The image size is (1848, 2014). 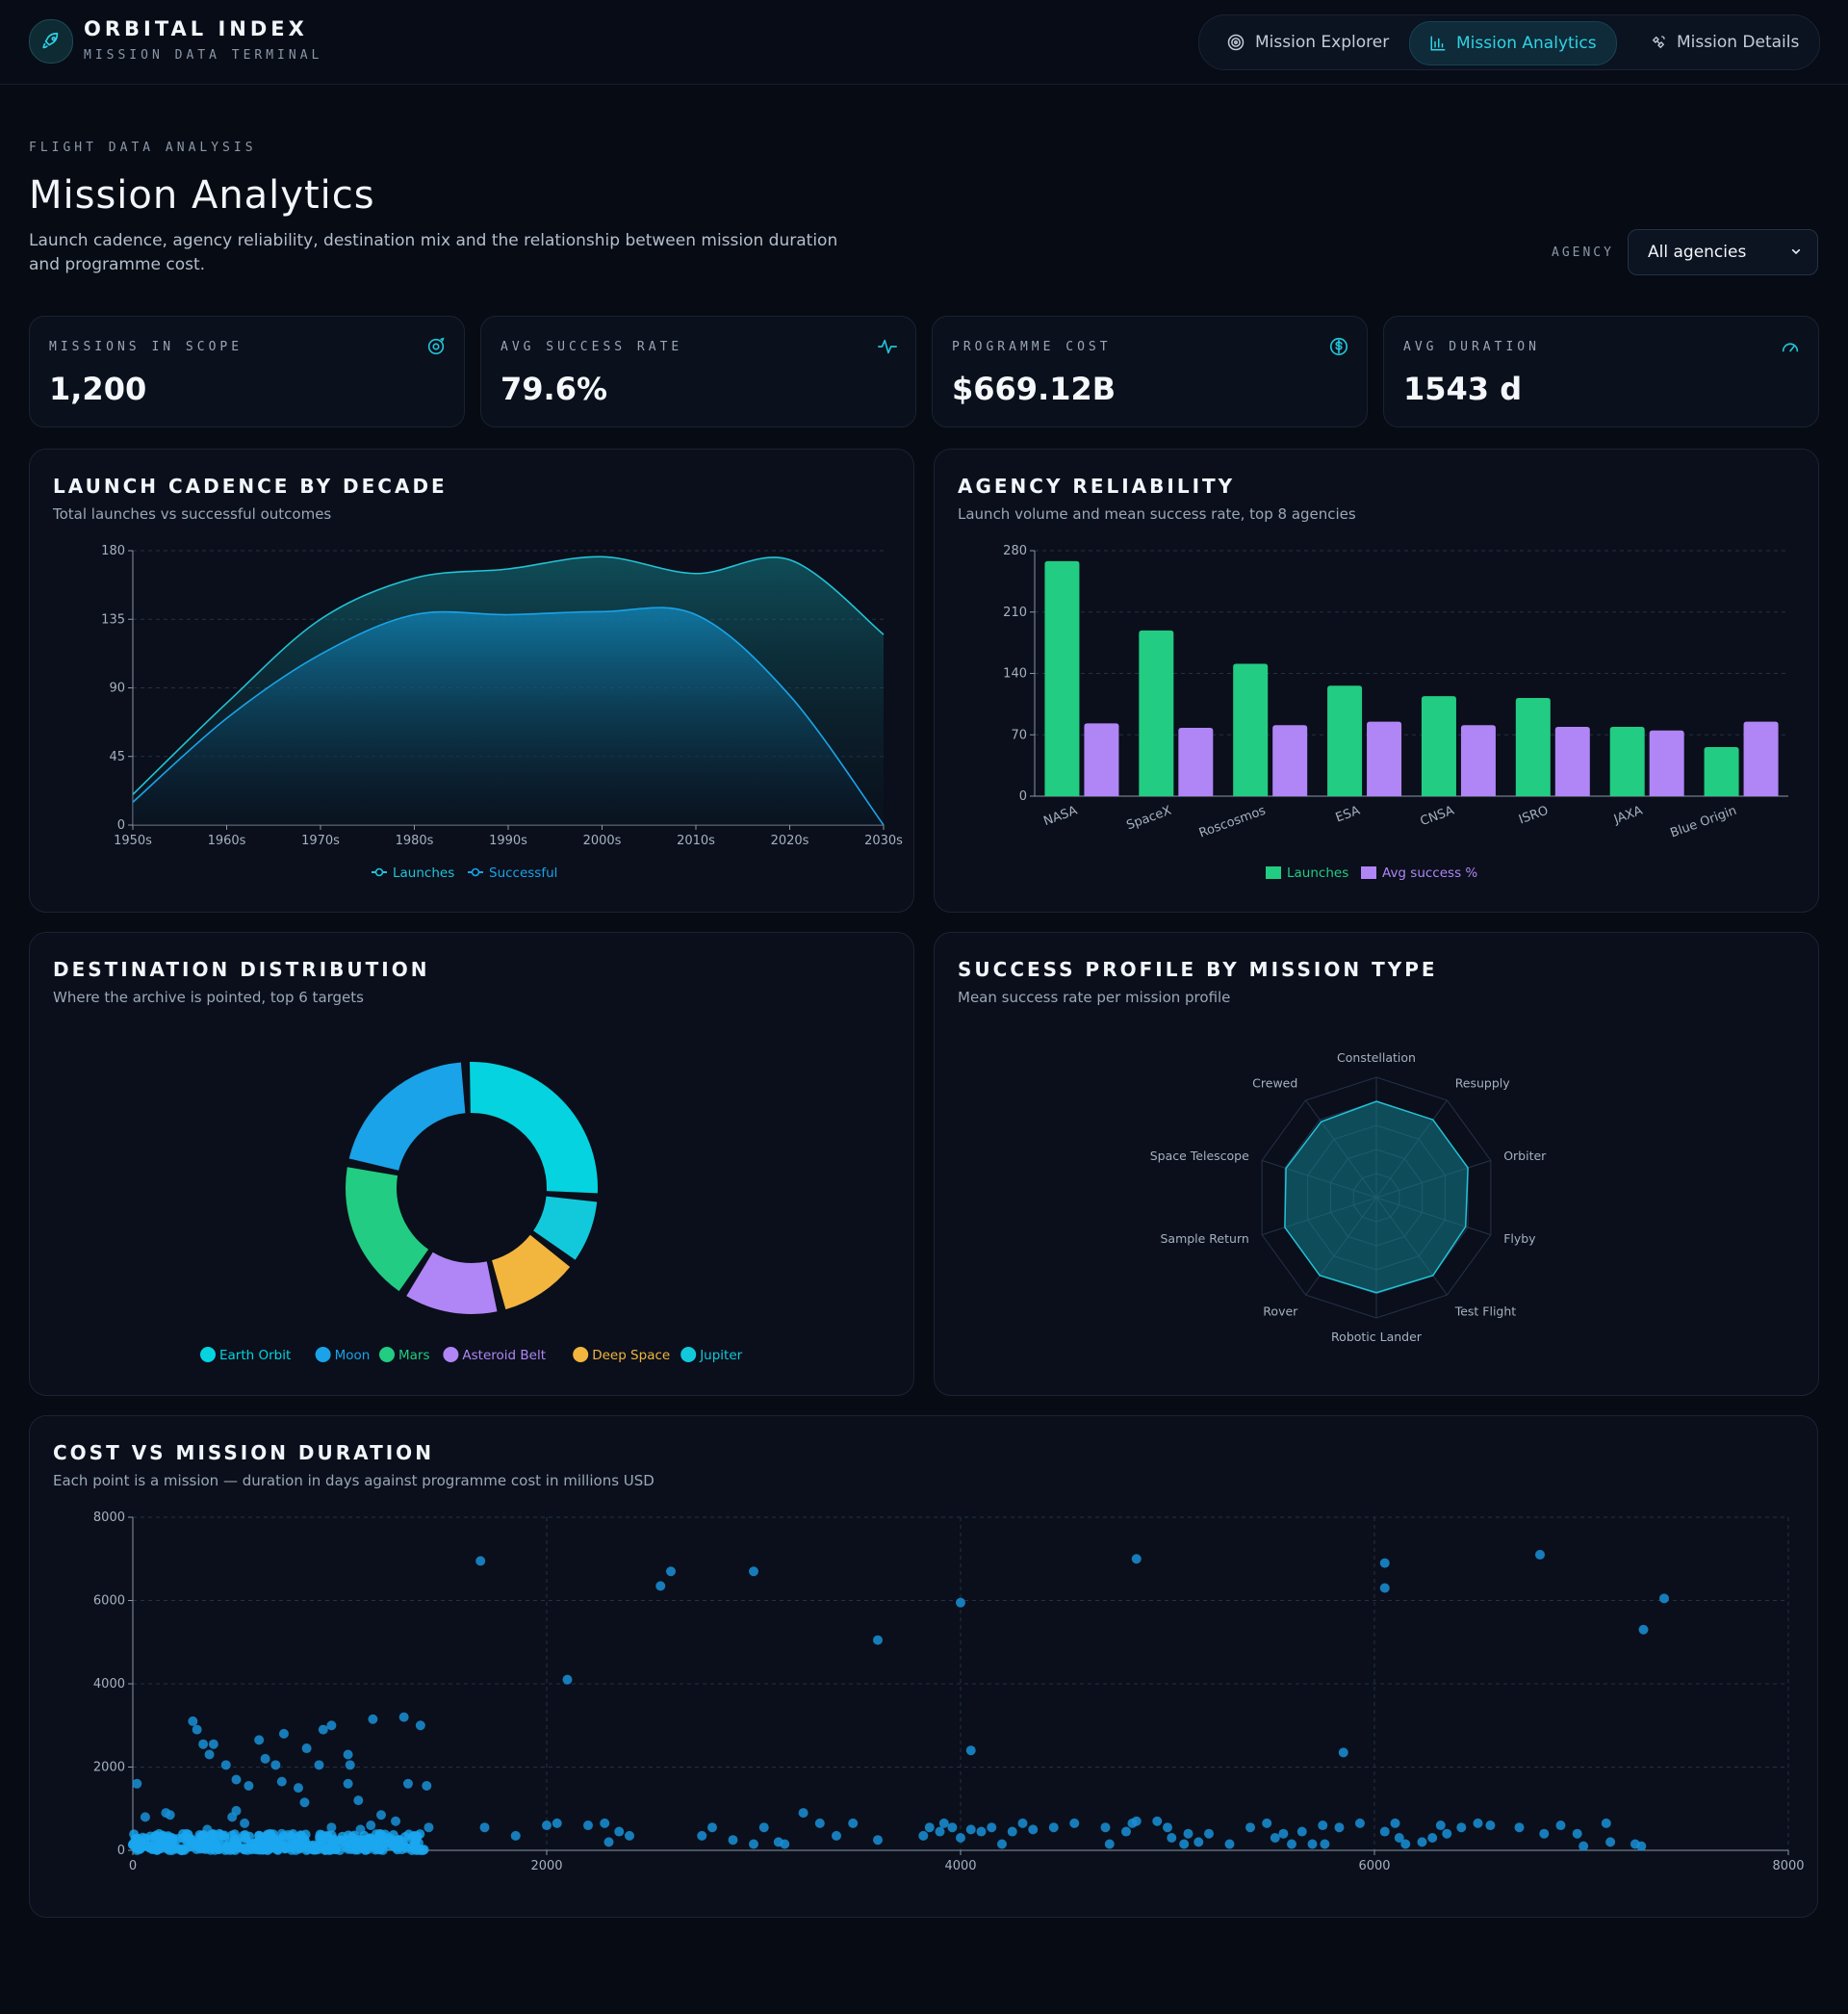 What do you see at coordinates (696, 841) in the screenshot?
I see `x-tick-label: 2010s` at bounding box center [696, 841].